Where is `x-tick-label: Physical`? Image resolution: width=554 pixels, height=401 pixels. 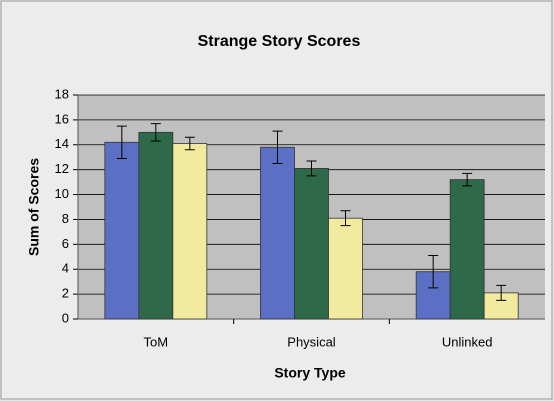
x-tick-label: Physical is located at coordinates (311, 341).